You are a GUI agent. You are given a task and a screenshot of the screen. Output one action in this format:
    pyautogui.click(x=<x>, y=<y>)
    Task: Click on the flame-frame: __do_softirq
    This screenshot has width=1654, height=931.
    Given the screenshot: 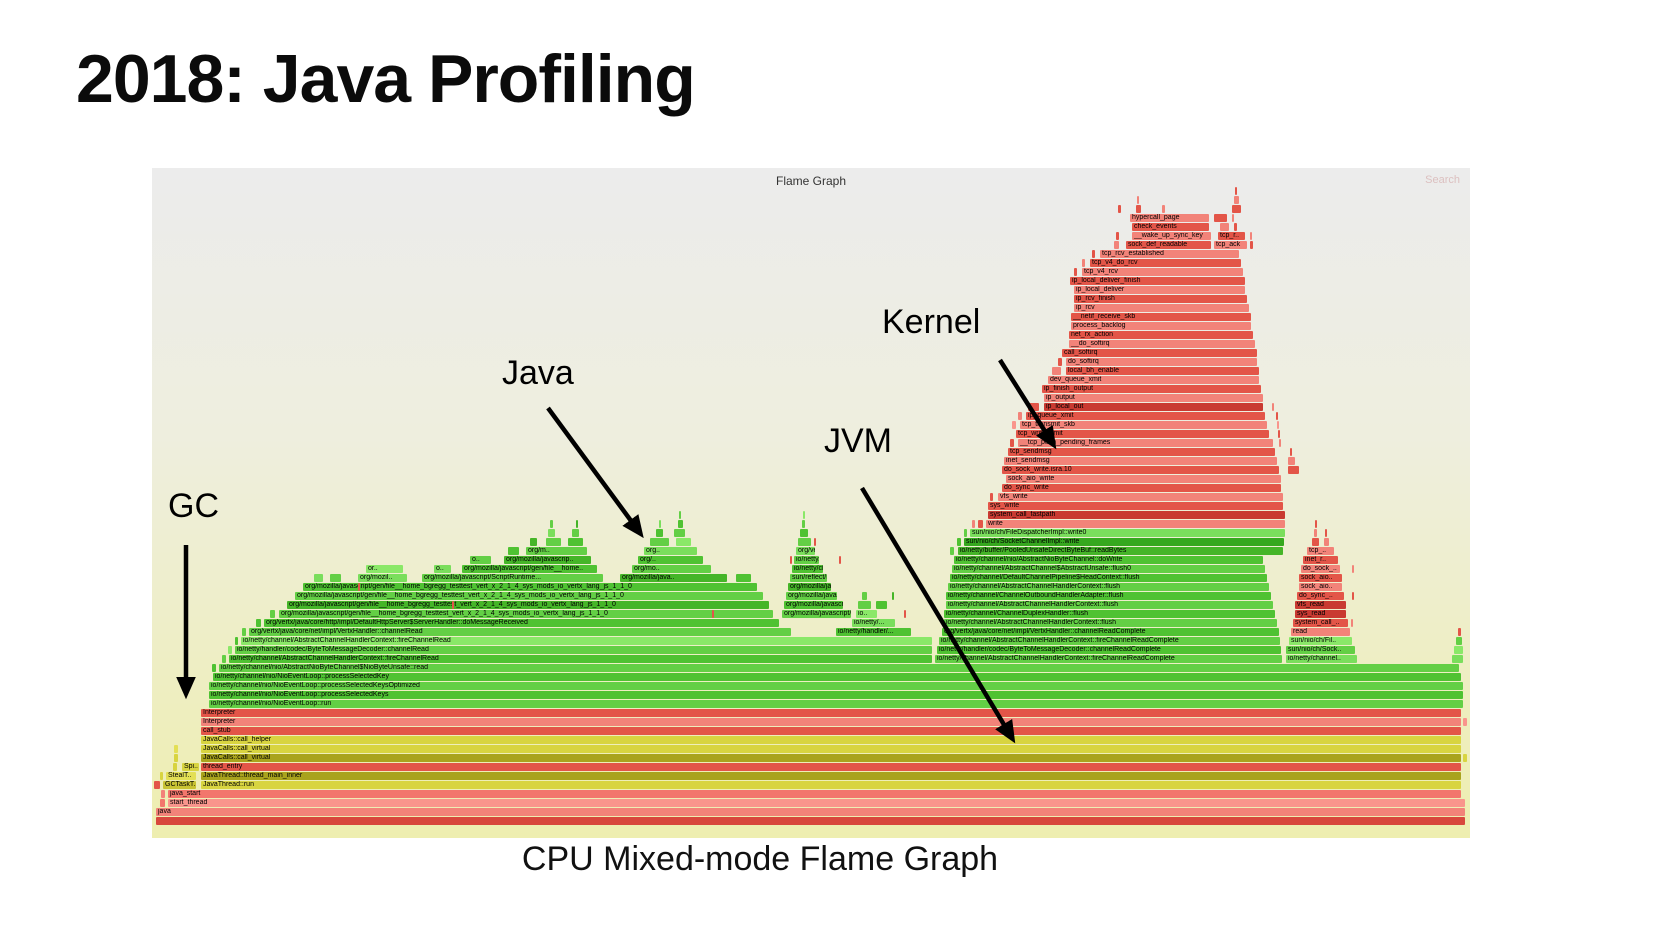 What is the action you would take?
    pyautogui.click(x=1162, y=344)
    